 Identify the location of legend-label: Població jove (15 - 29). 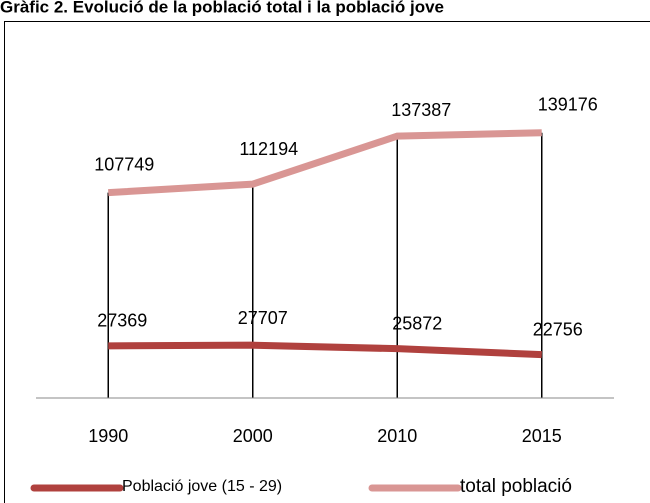
(202, 486).